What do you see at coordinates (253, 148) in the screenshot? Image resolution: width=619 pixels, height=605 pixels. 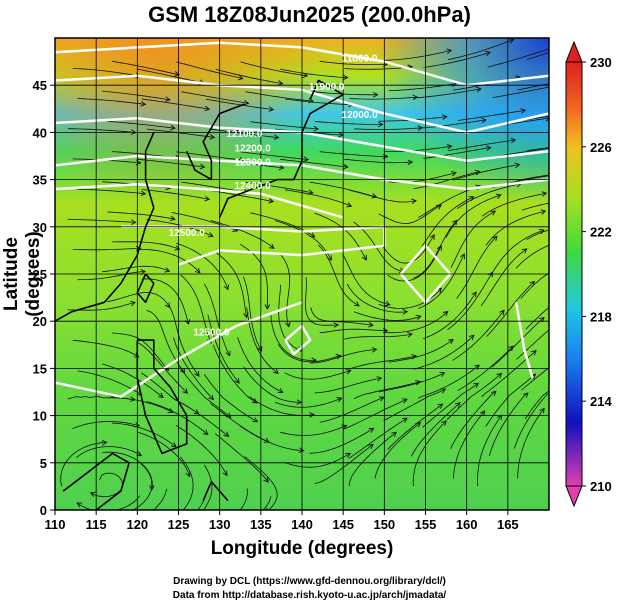 I see `contour-label: 12200.0` at bounding box center [253, 148].